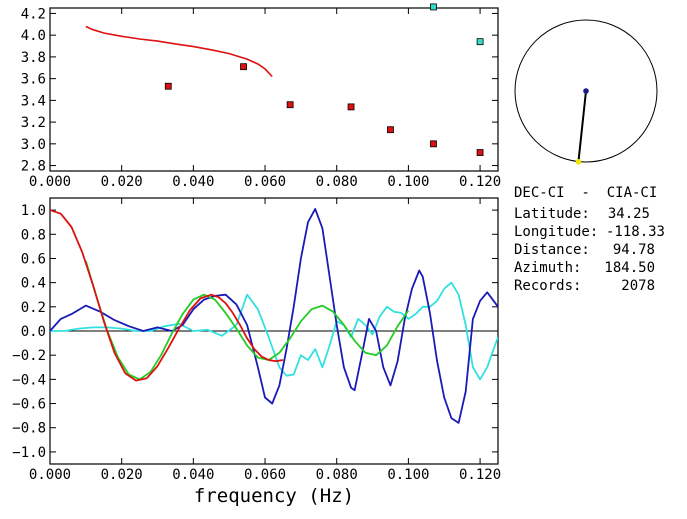  What do you see at coordinates (480, 475) in the screenshot?
I see `correlation-xtick-label: 0.120` at bounding box center [480, 475].